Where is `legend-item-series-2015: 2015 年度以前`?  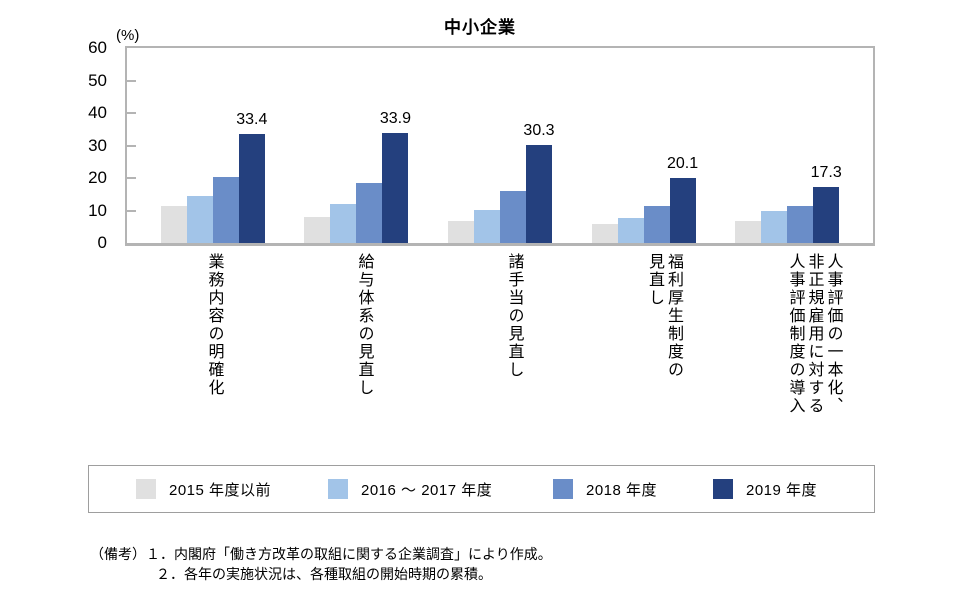
legend-item-series-2015: 2015 年度以前 is located at coordinates (203, 489).